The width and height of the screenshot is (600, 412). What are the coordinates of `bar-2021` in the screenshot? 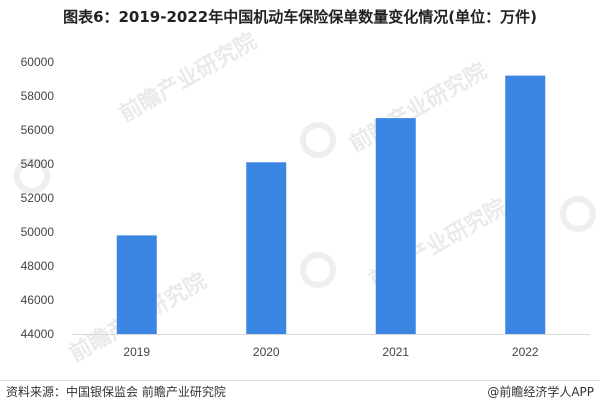 It's located at (395, 226).